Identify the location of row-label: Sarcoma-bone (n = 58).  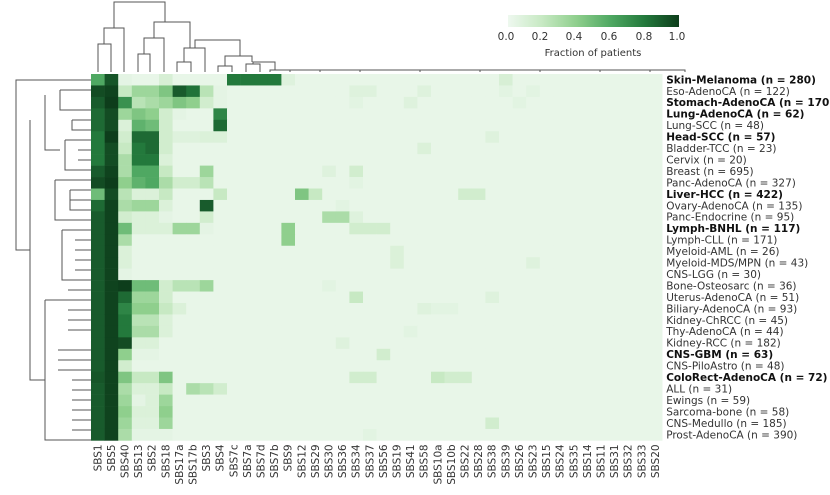
(727, 412).